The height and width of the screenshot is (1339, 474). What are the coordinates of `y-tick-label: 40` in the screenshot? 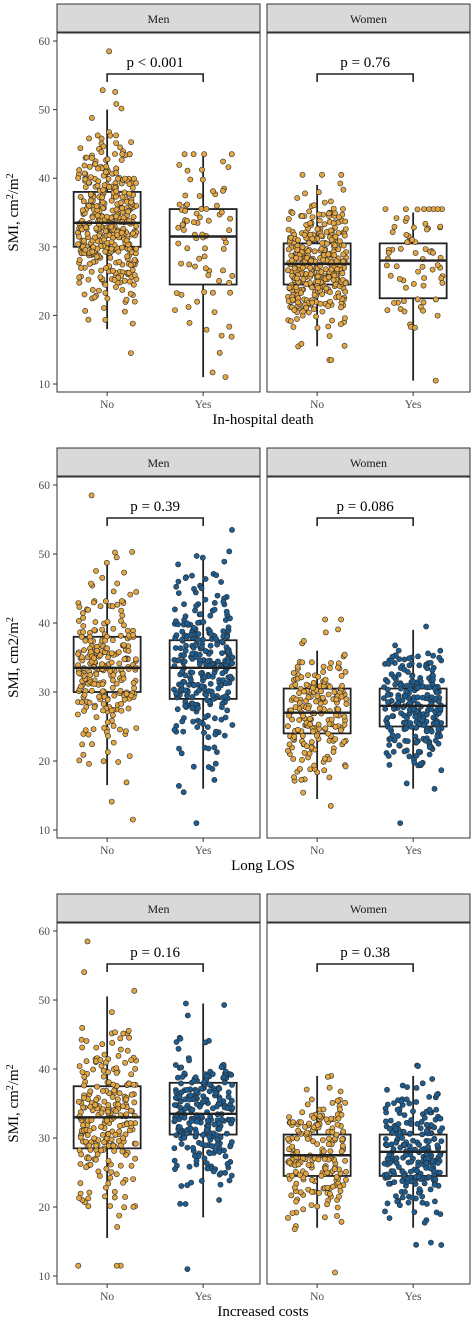 It's located at (45, 179).